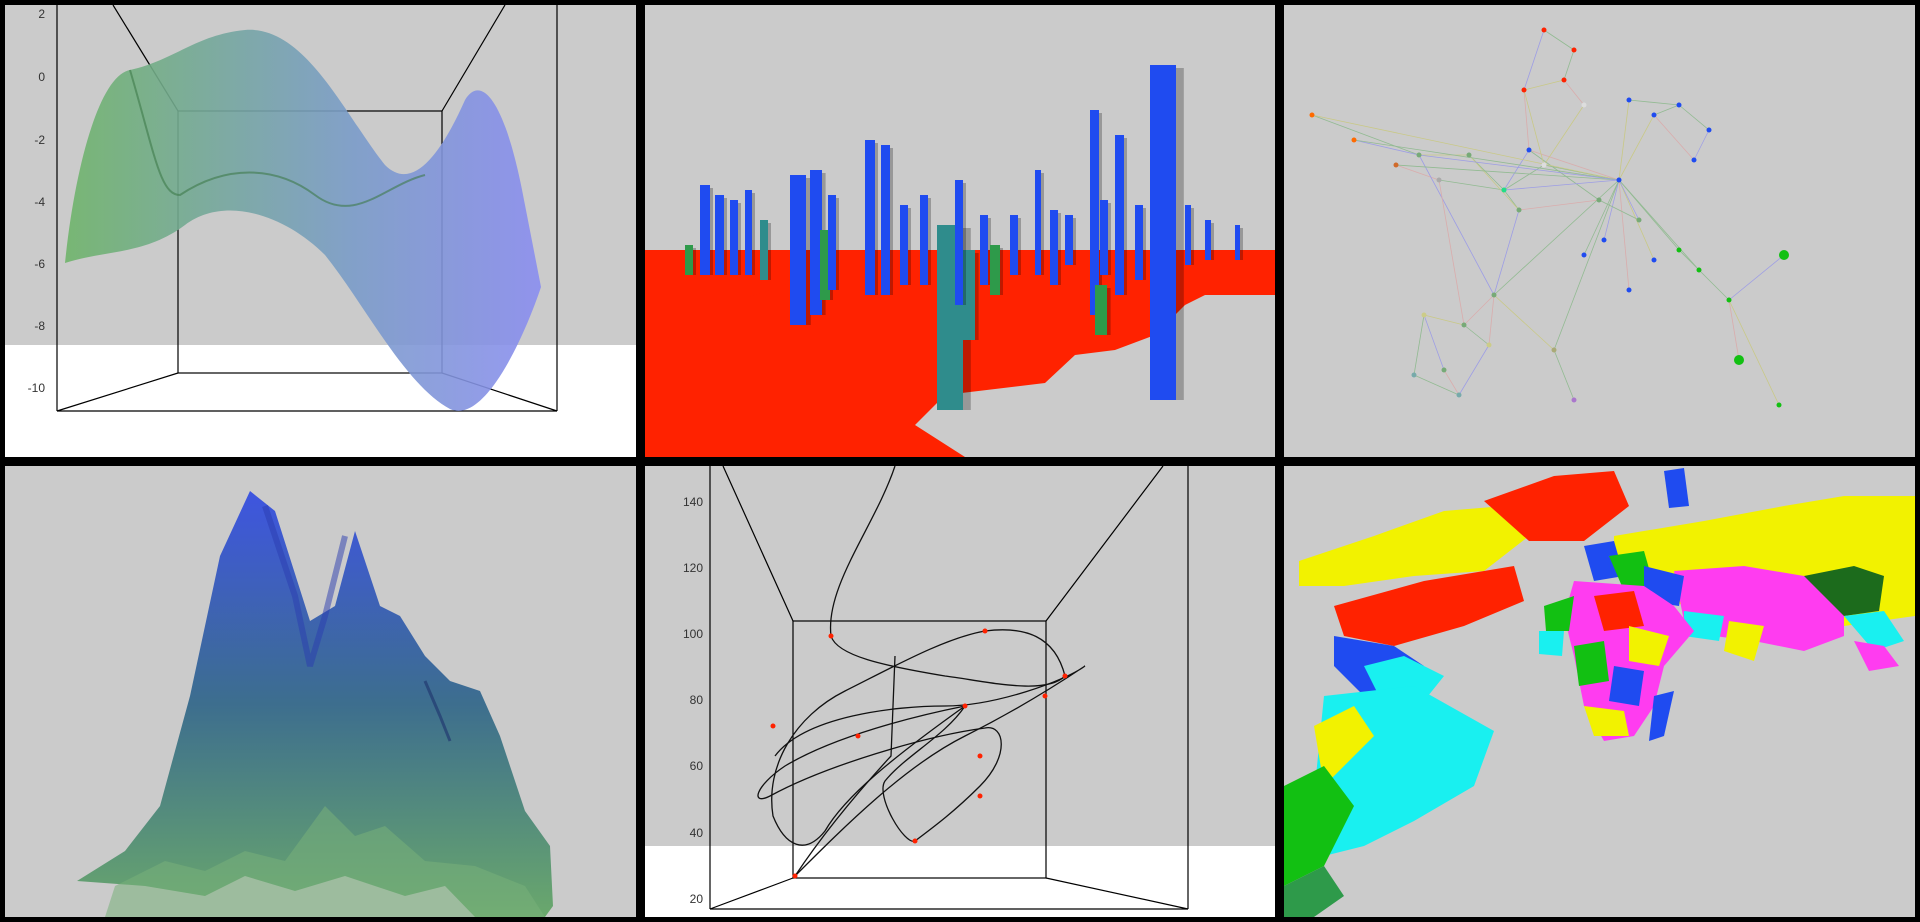  I want to click on bars-group, so click(964, 237).